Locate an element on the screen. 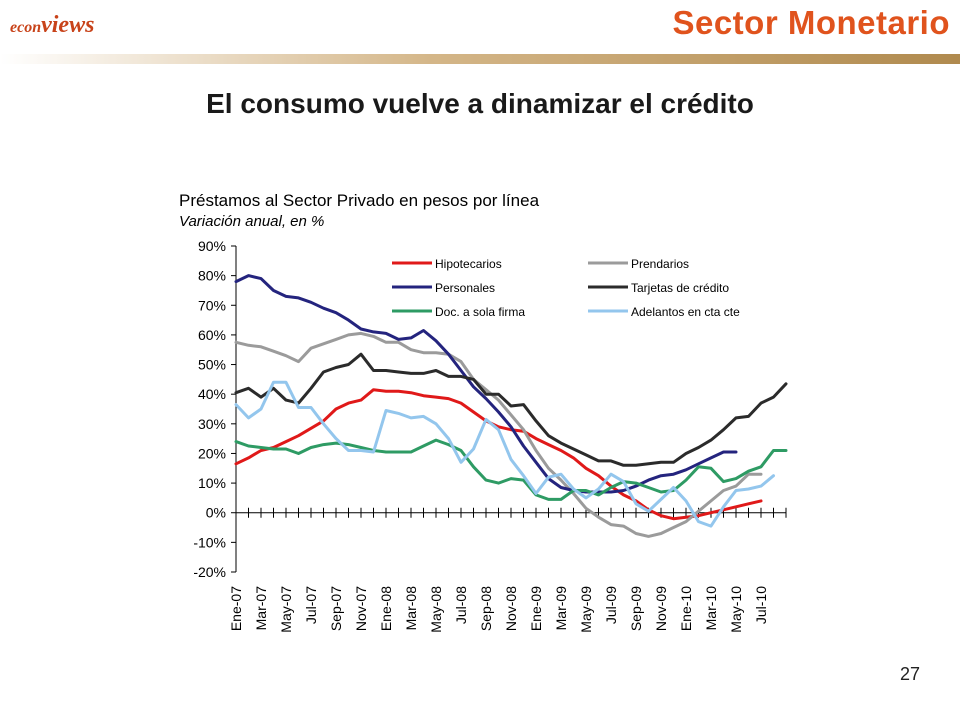 The width and height of the screenshot is (960, 720). x-tick-label: Jul-09 is located at coordinates (611, 605).